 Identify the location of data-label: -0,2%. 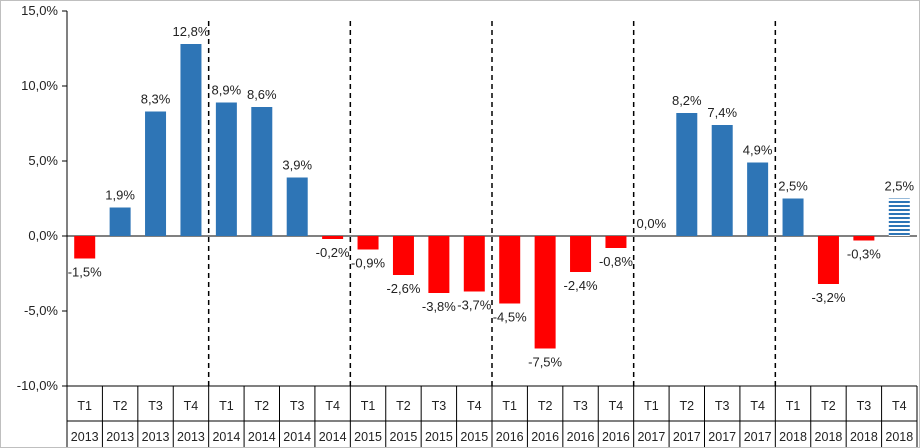
(333, 252).